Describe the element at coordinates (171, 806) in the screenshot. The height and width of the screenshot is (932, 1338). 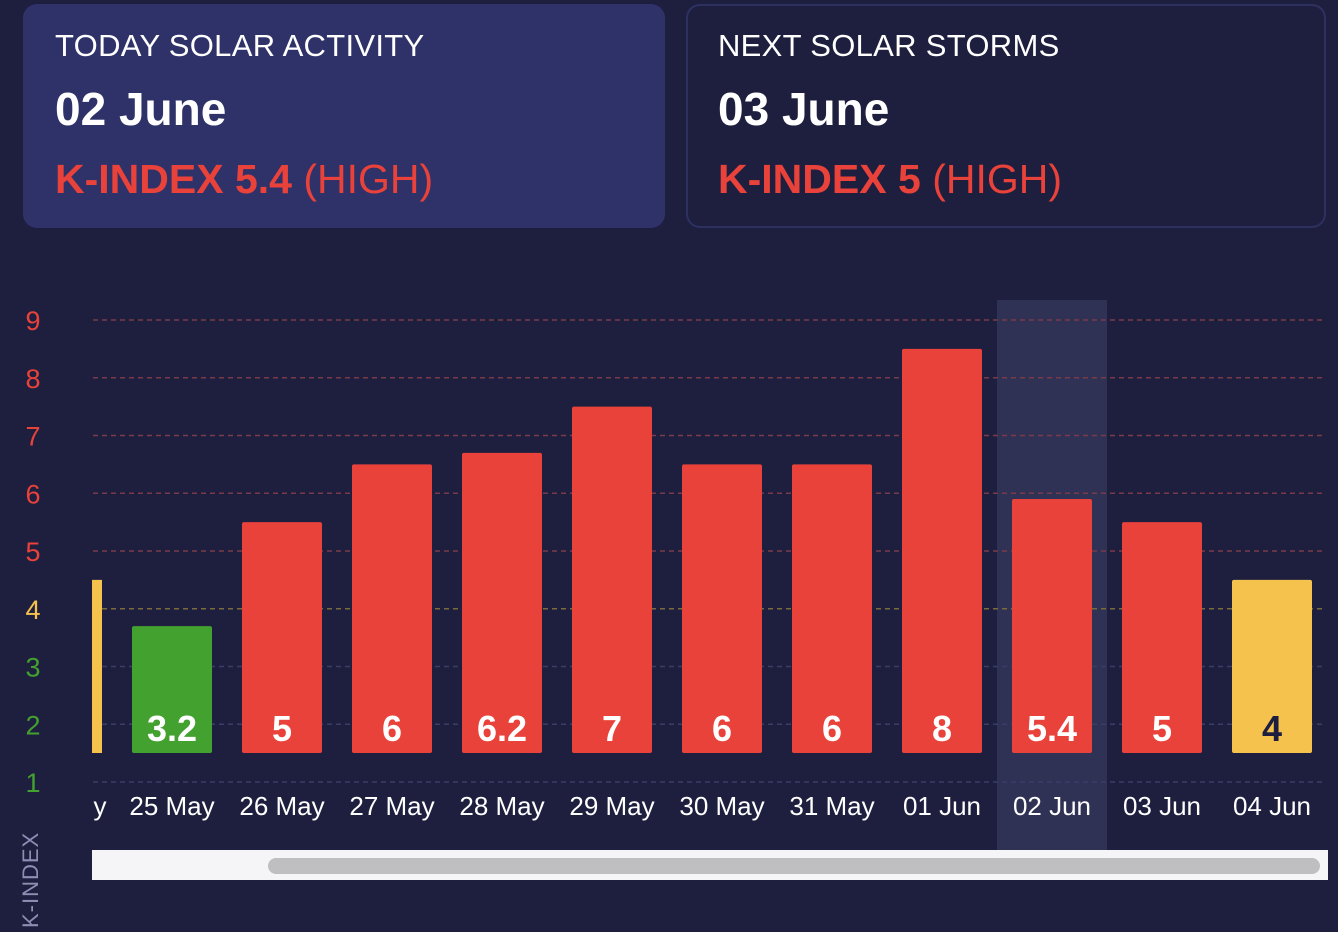
I see `x-tick-label: 25 May` at that location.